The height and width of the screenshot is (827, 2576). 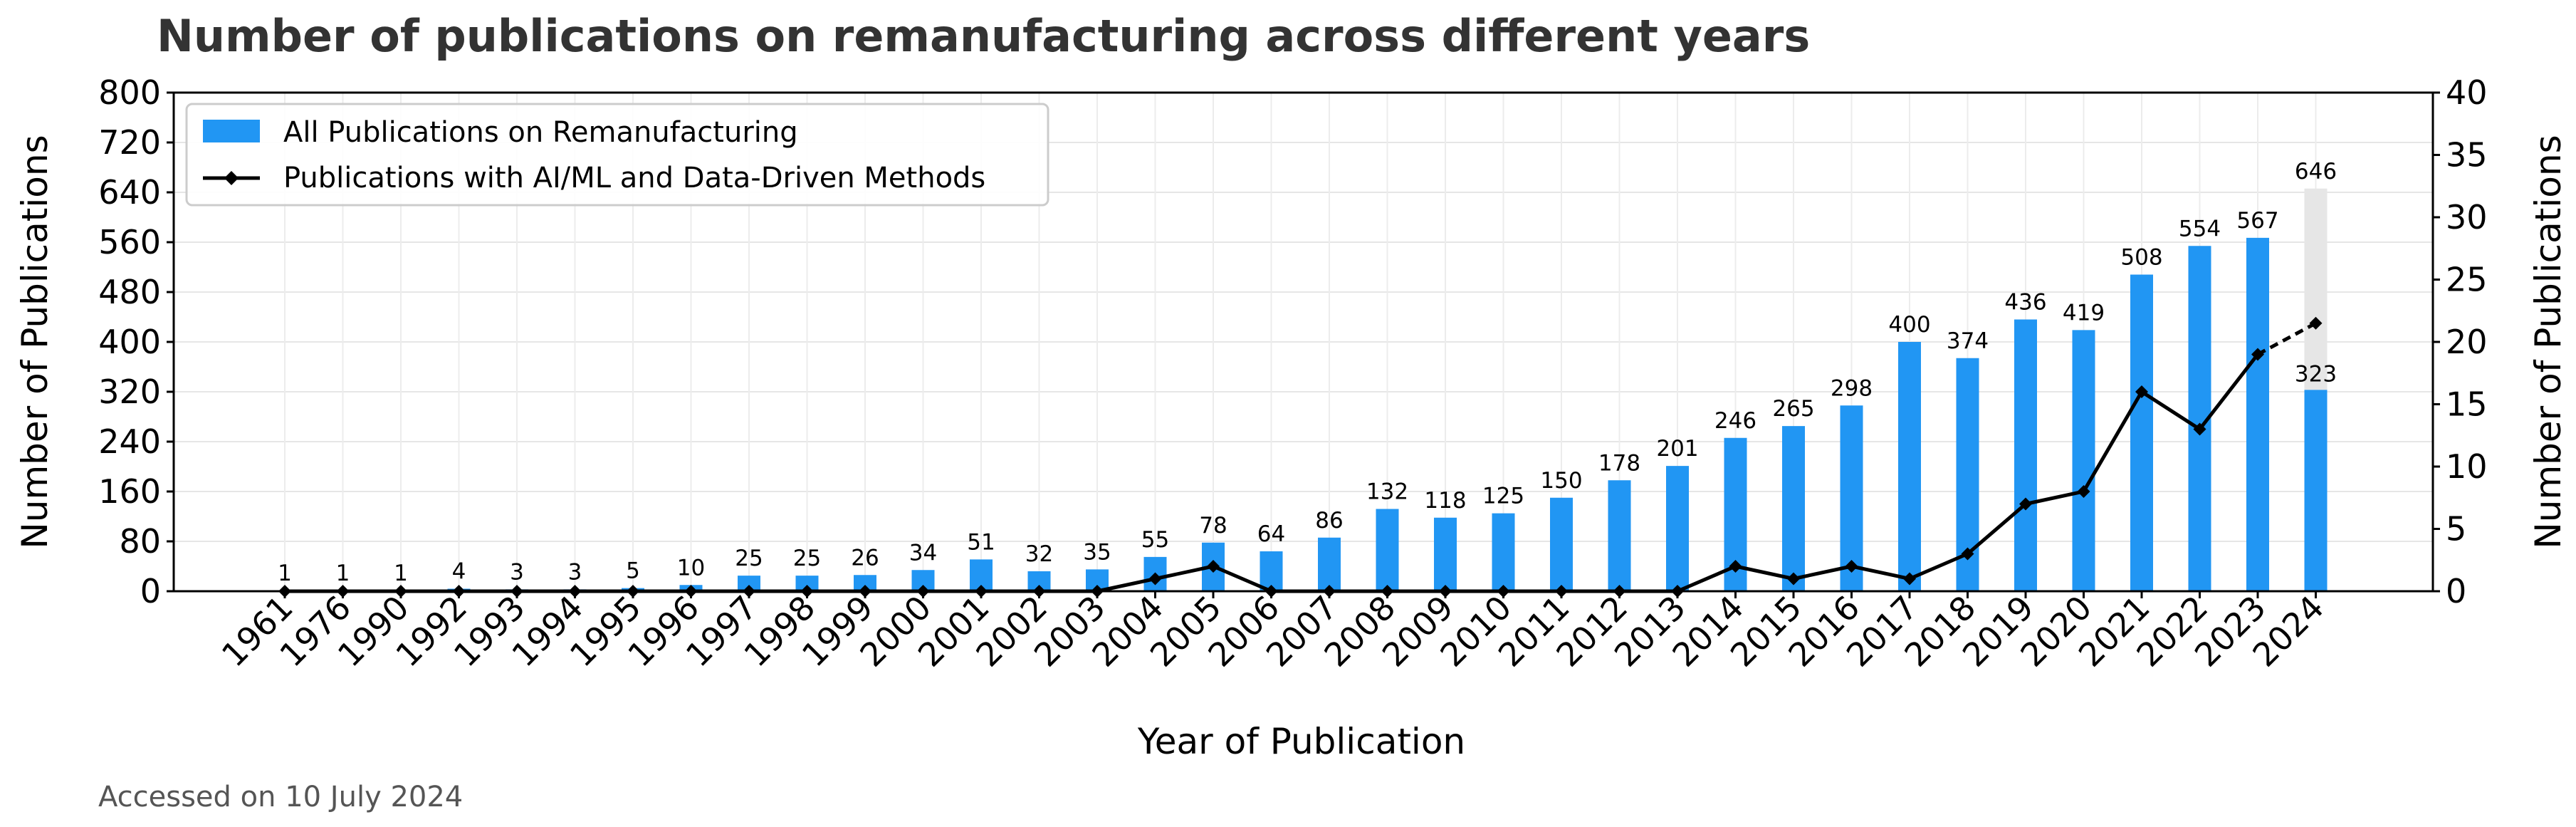 I want to click on bar-value-label: 55, so click(x=1155, y=540).